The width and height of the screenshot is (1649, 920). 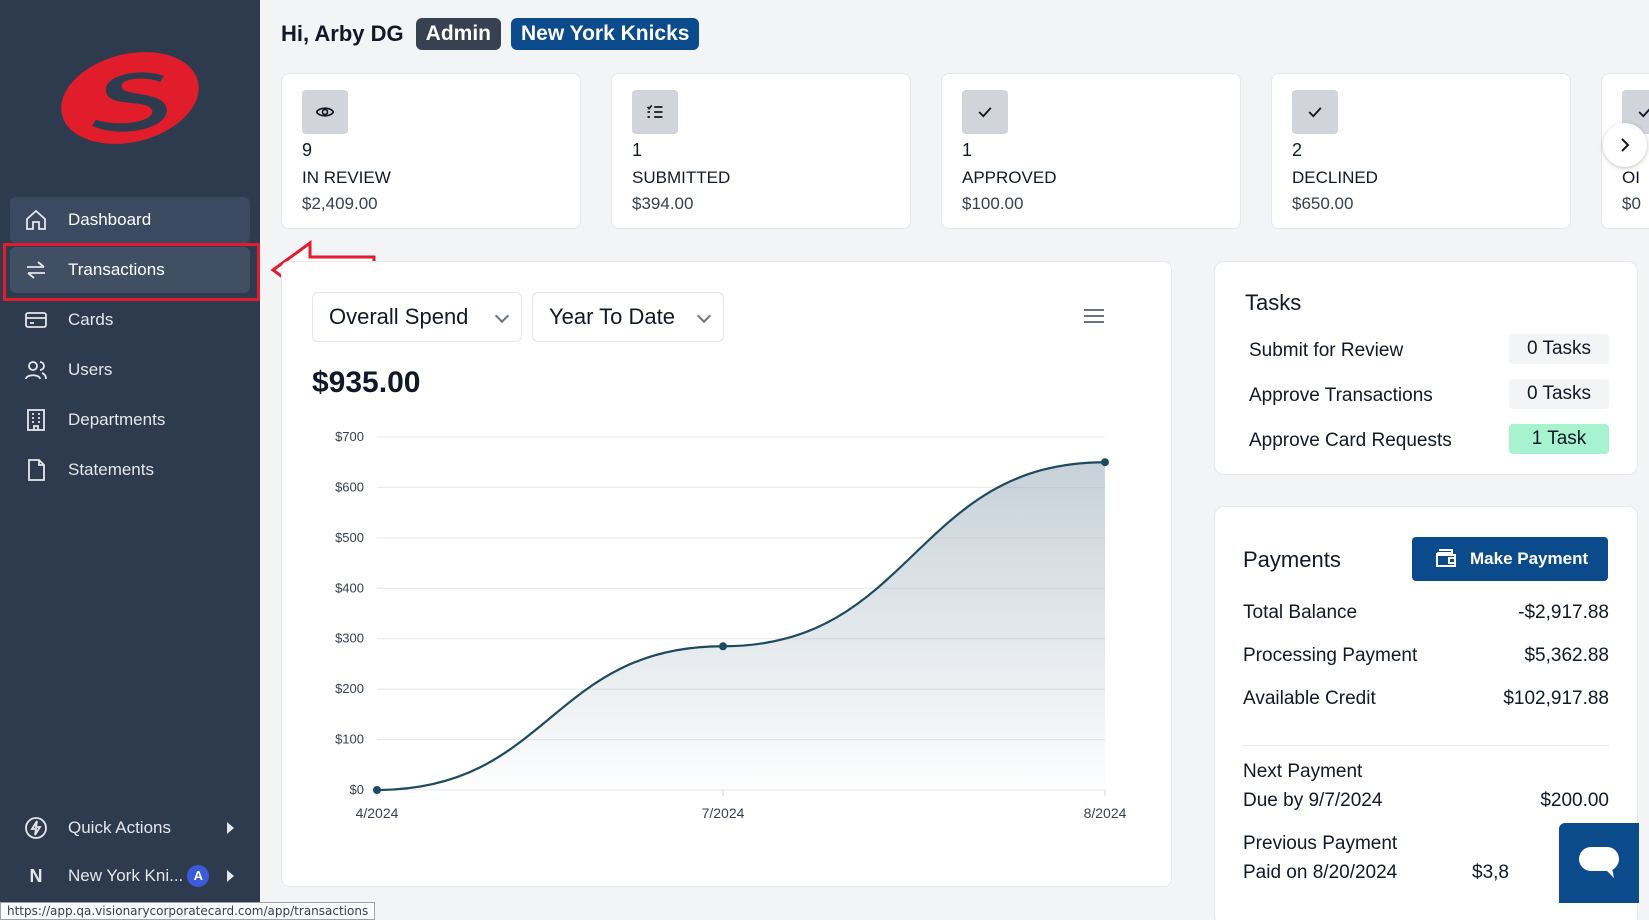 I want to click on chevron-right-icon, so click(x=1625, y=145).